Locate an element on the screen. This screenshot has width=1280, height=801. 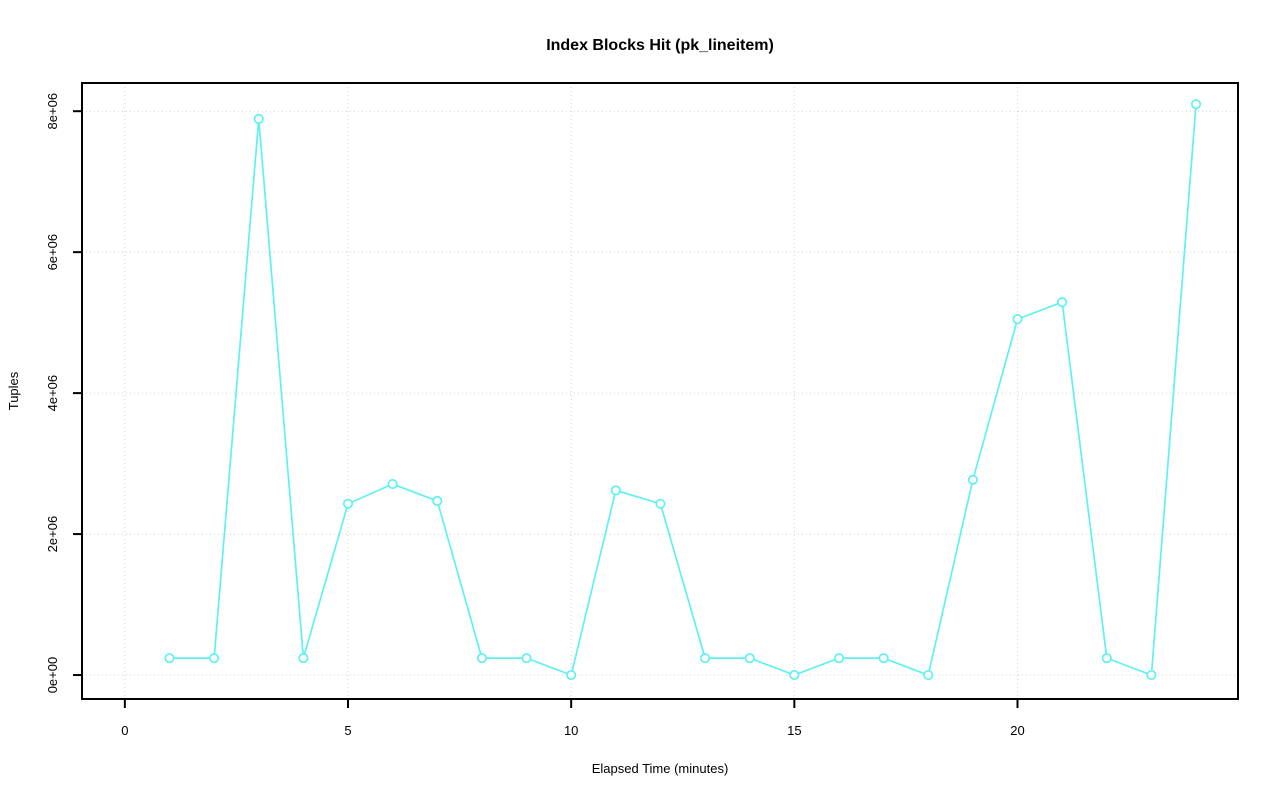
chart-title: Index Blocks Hit (pk_lineitem) is located at coordinates (660, 45).